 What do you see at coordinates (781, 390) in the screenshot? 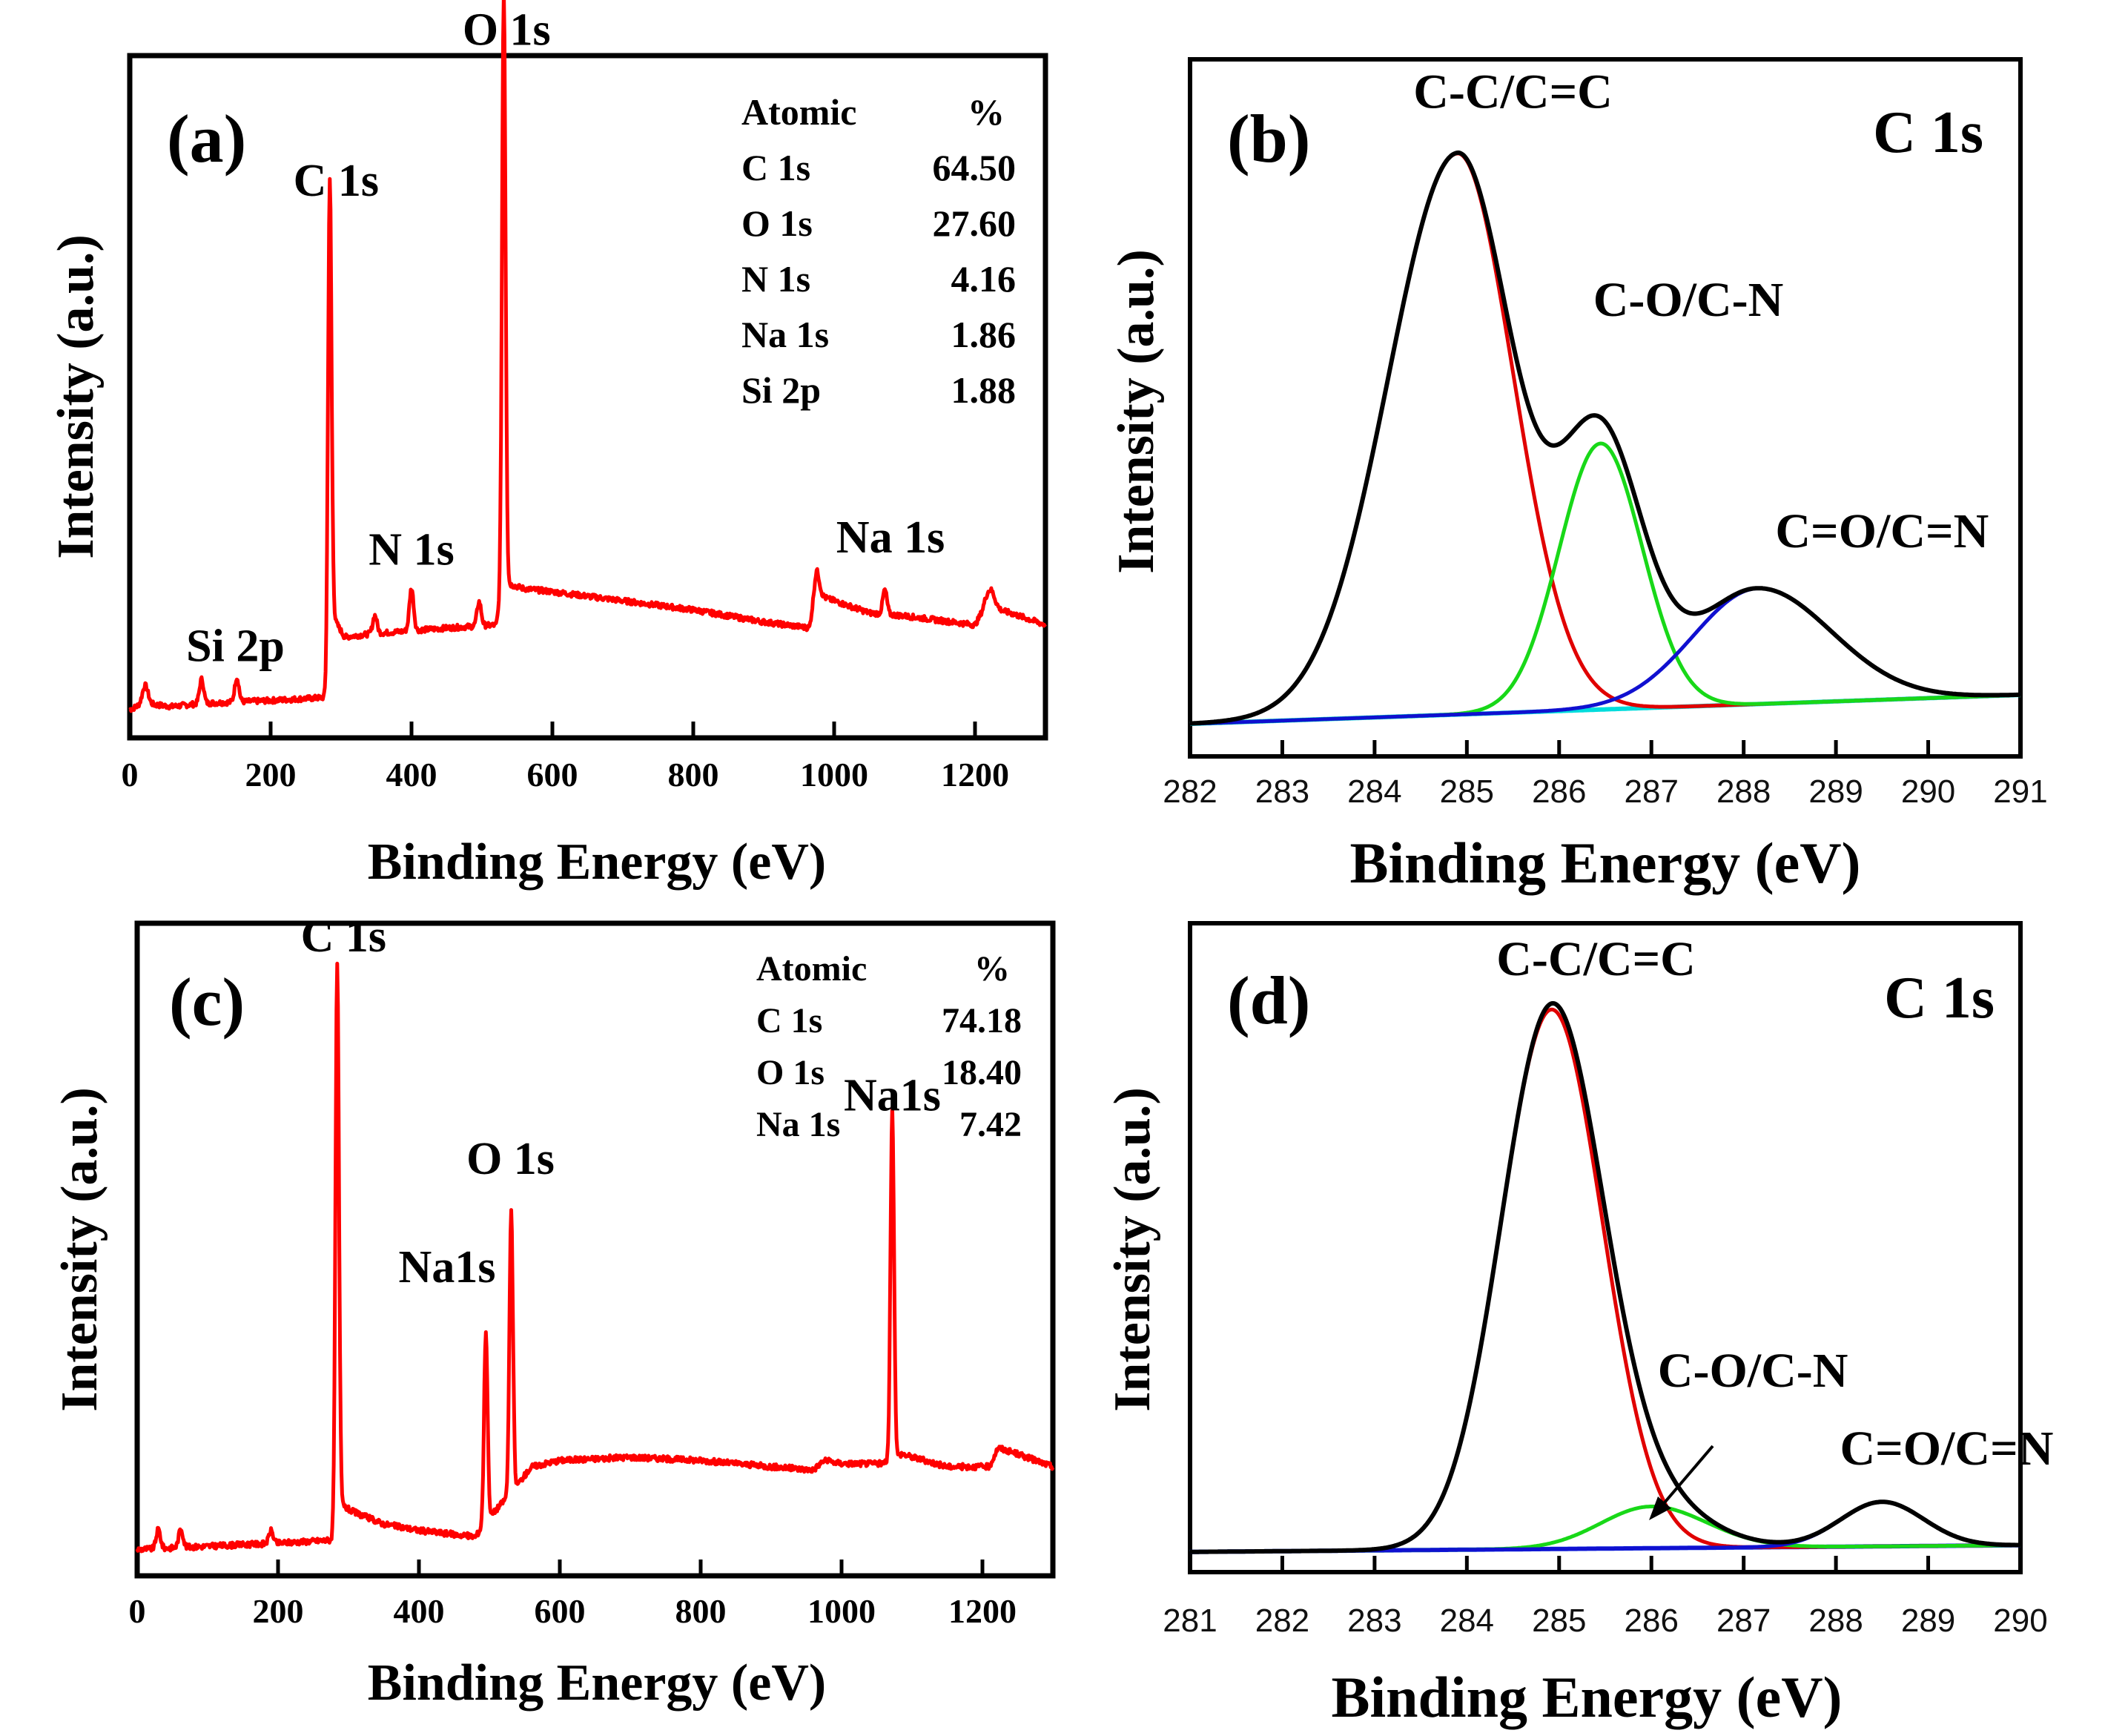
I see `table-cell-element: Si 2p` at bounding box center [781, 390].